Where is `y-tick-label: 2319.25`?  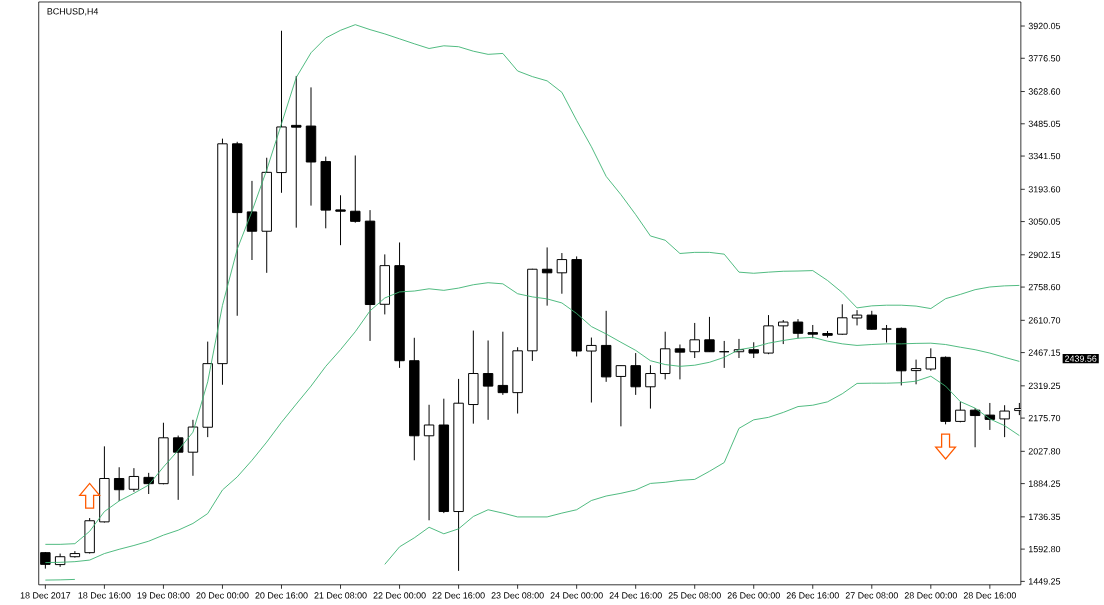 y-tick-label: 2319.25 is located at coordinates (1044, 386).